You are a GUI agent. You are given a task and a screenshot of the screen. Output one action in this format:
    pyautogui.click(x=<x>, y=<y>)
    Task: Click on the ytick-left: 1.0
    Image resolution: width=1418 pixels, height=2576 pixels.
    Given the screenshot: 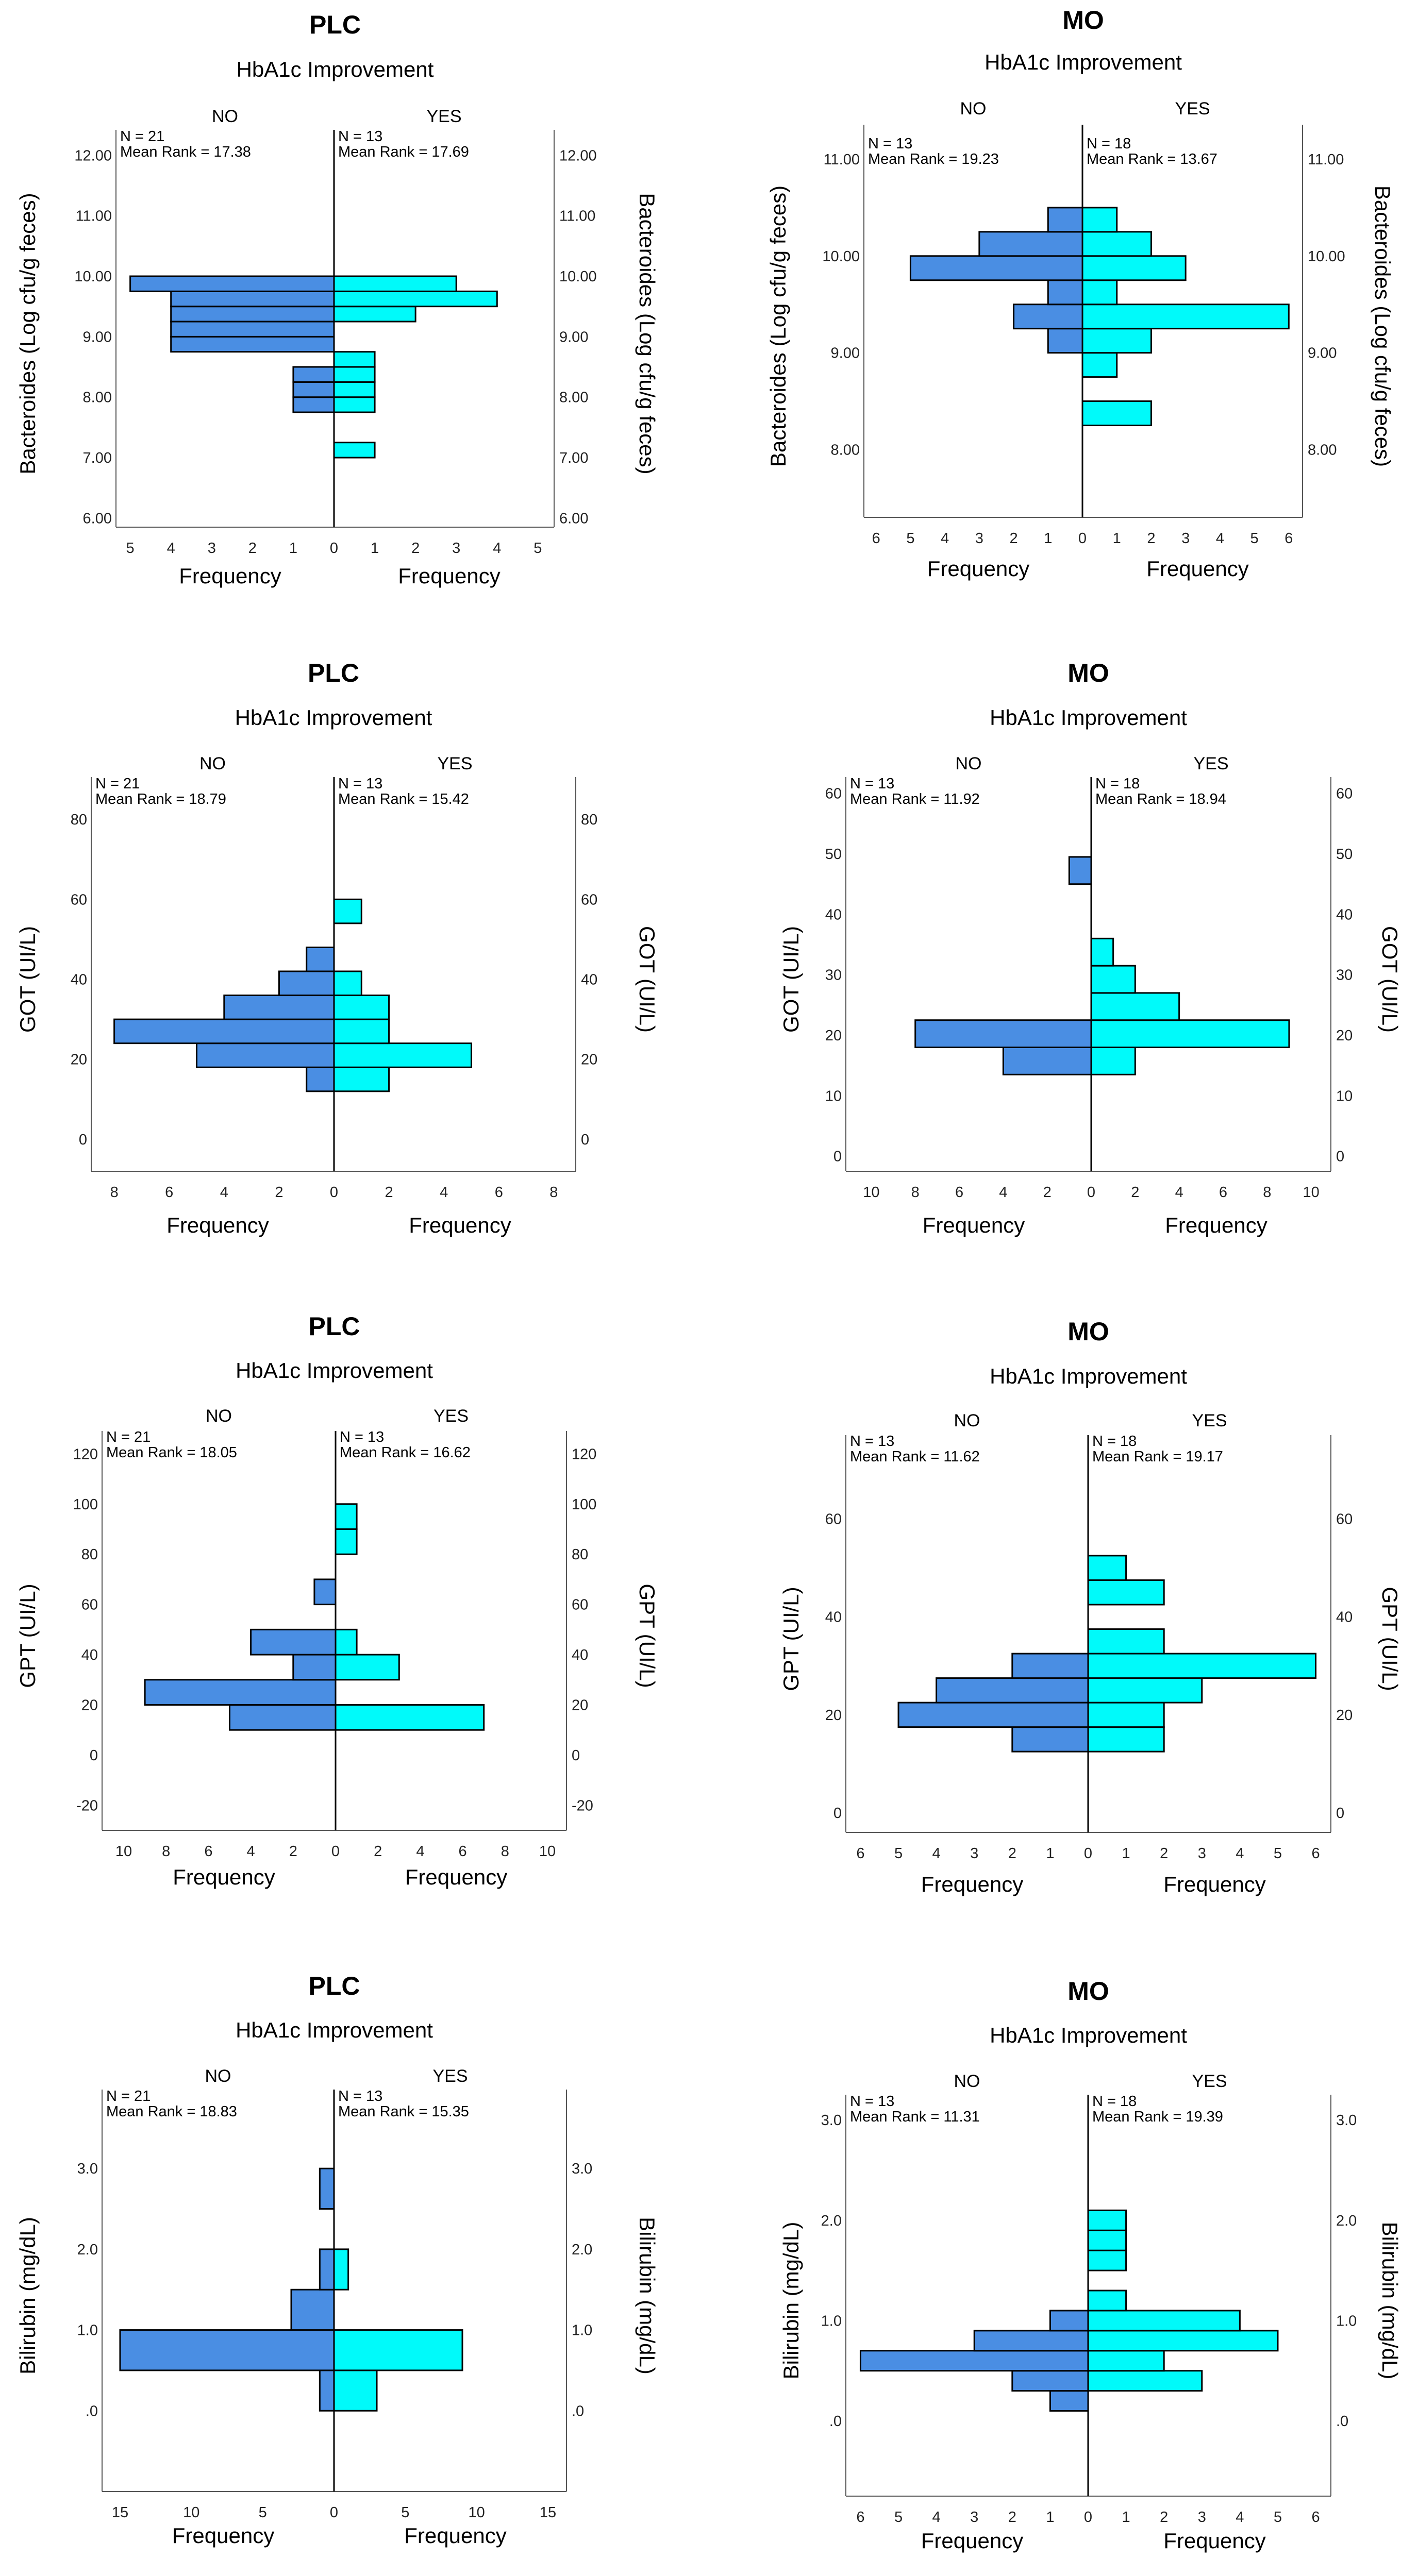 What is the action you would take?
    pyautogui.click(x=831, y=2321)
    